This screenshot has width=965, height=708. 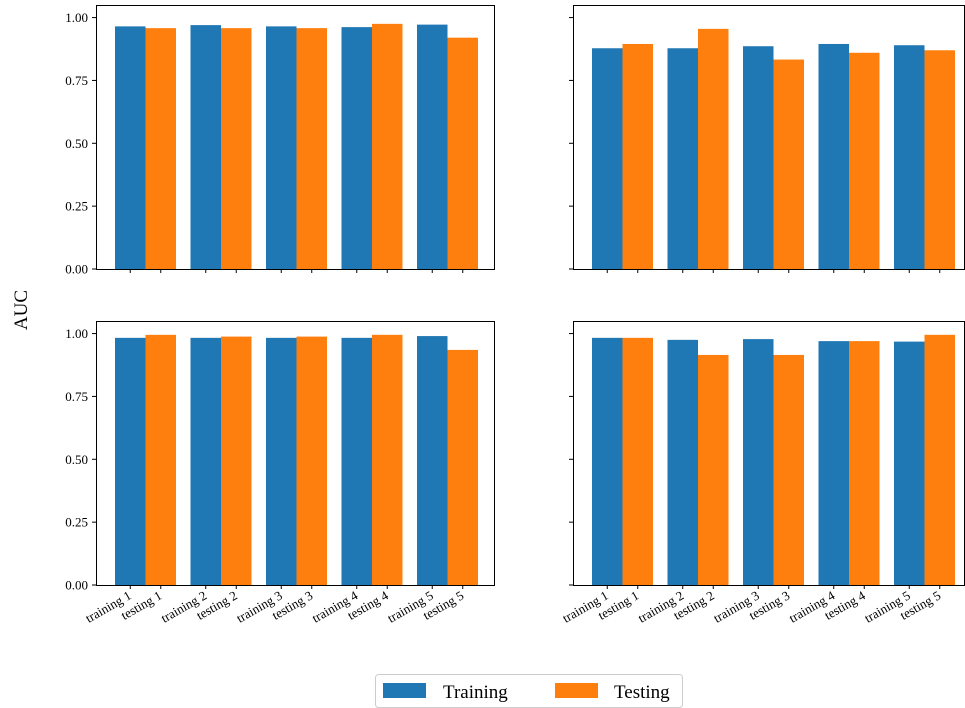 What do you see at coordinates (475, 692) in the screenshot?
I see `legend-label-training: Training` at bounding box center [475, 692].